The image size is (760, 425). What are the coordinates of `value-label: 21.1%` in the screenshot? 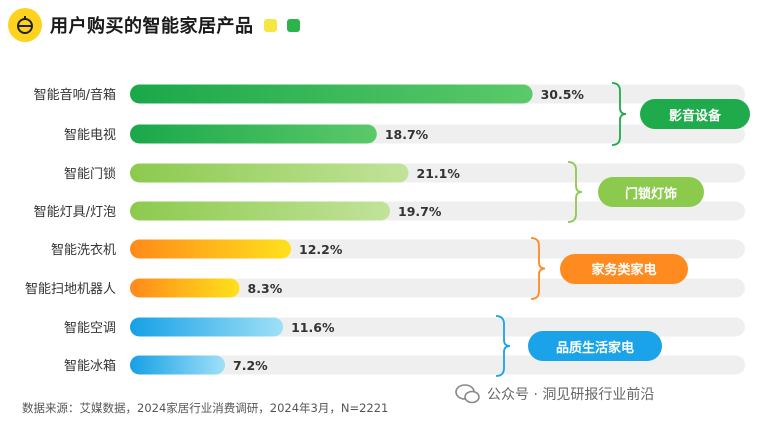 It's located at (439, 173).